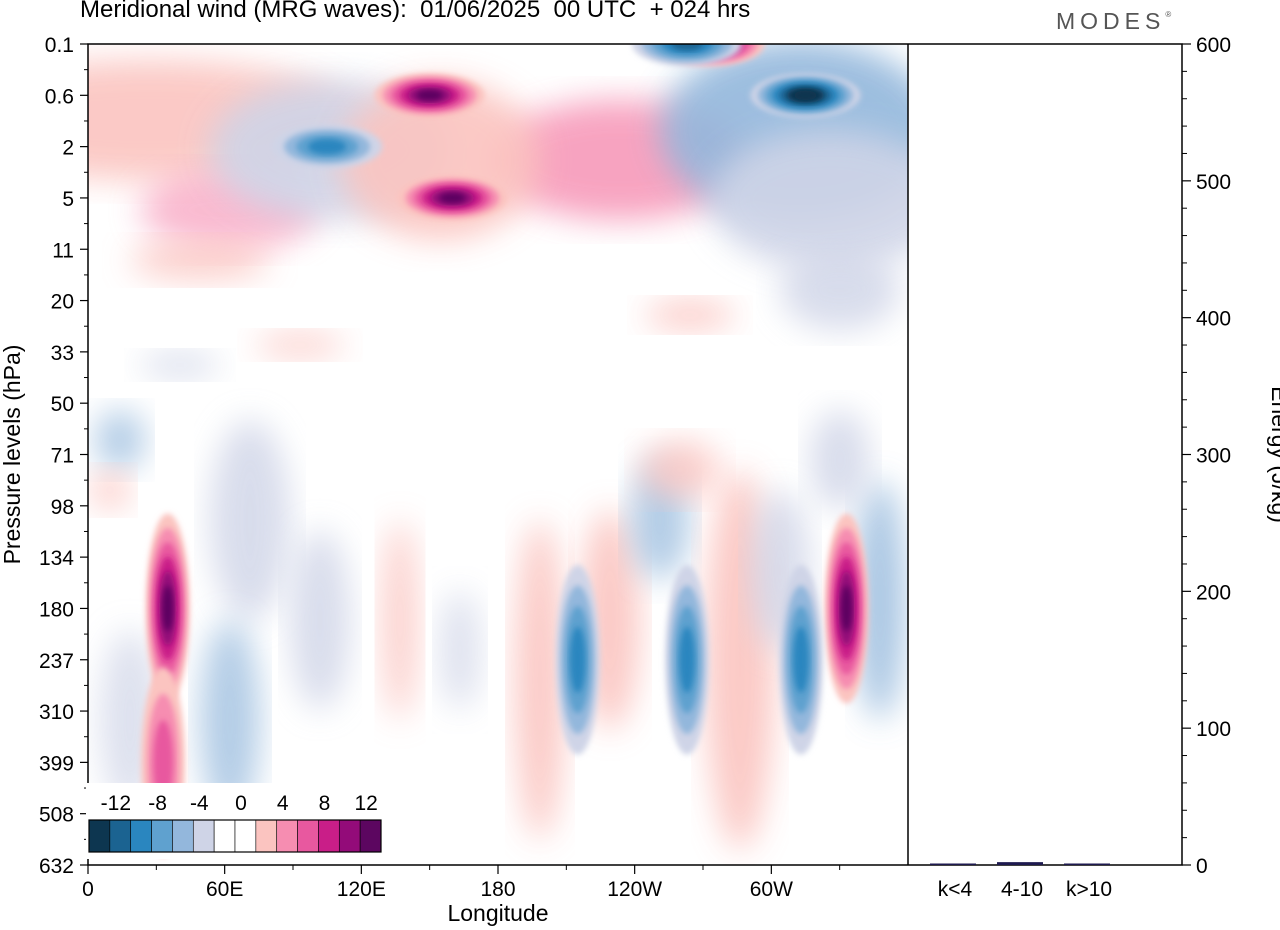 Image resolution: width=1280 pixels, height=930 pixels. Describe the element at coordinates (1022, 889) in the screenshot. I see `energy-category-label: 4-10` at that location.